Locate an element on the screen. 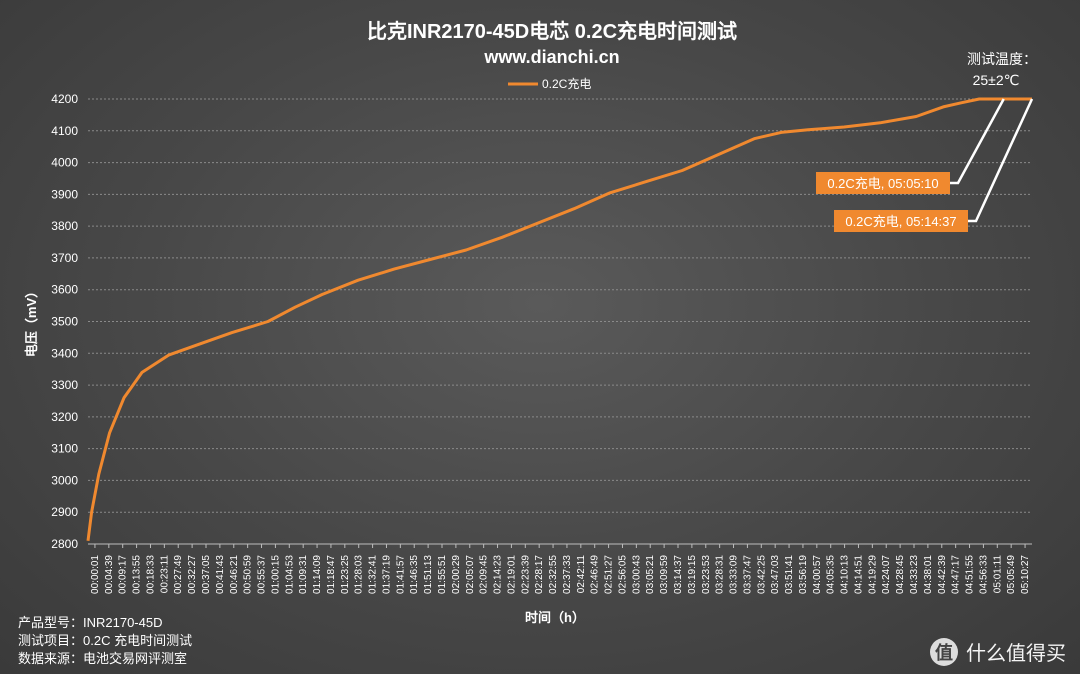 The height and width of the screenshot is (674, 1080). x-tick-label: 02:37:33 is located at coordinates (567, 574).